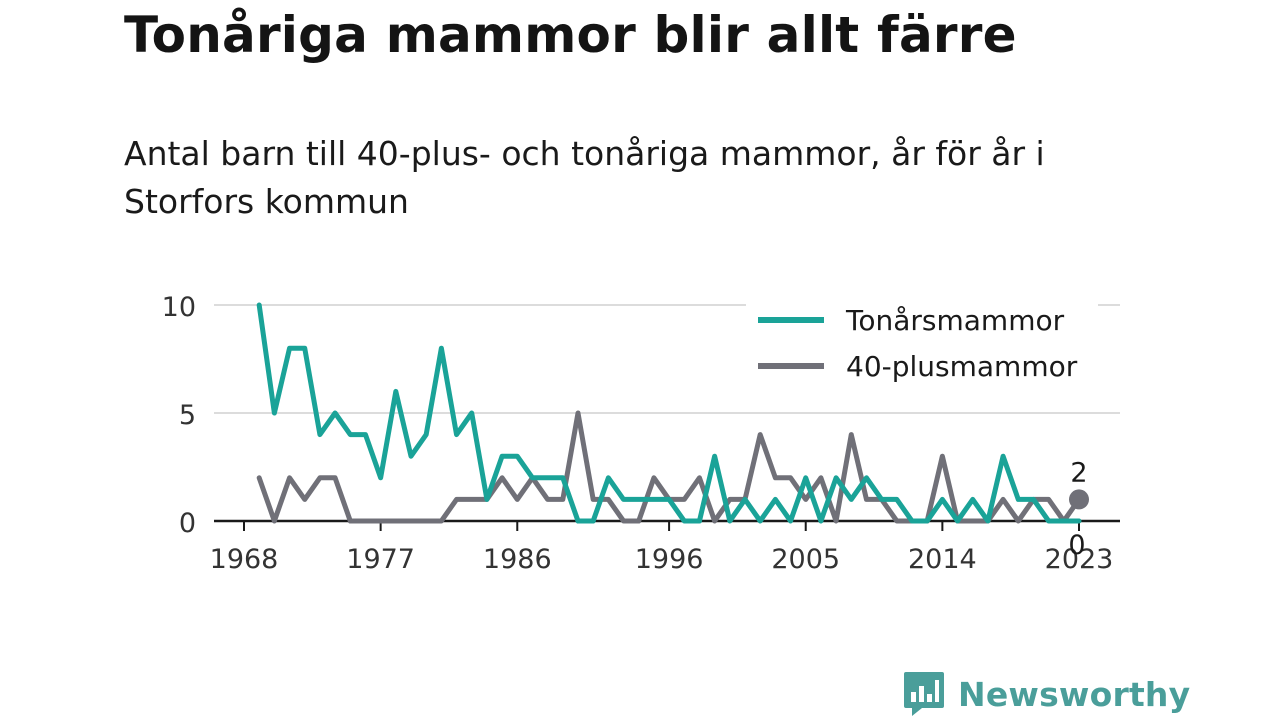 The image size is (1280, 720). Describe the element at coordinates (1076, 545) in the screenshot. I see `end-label-tonarsmammor: 0` at that location.